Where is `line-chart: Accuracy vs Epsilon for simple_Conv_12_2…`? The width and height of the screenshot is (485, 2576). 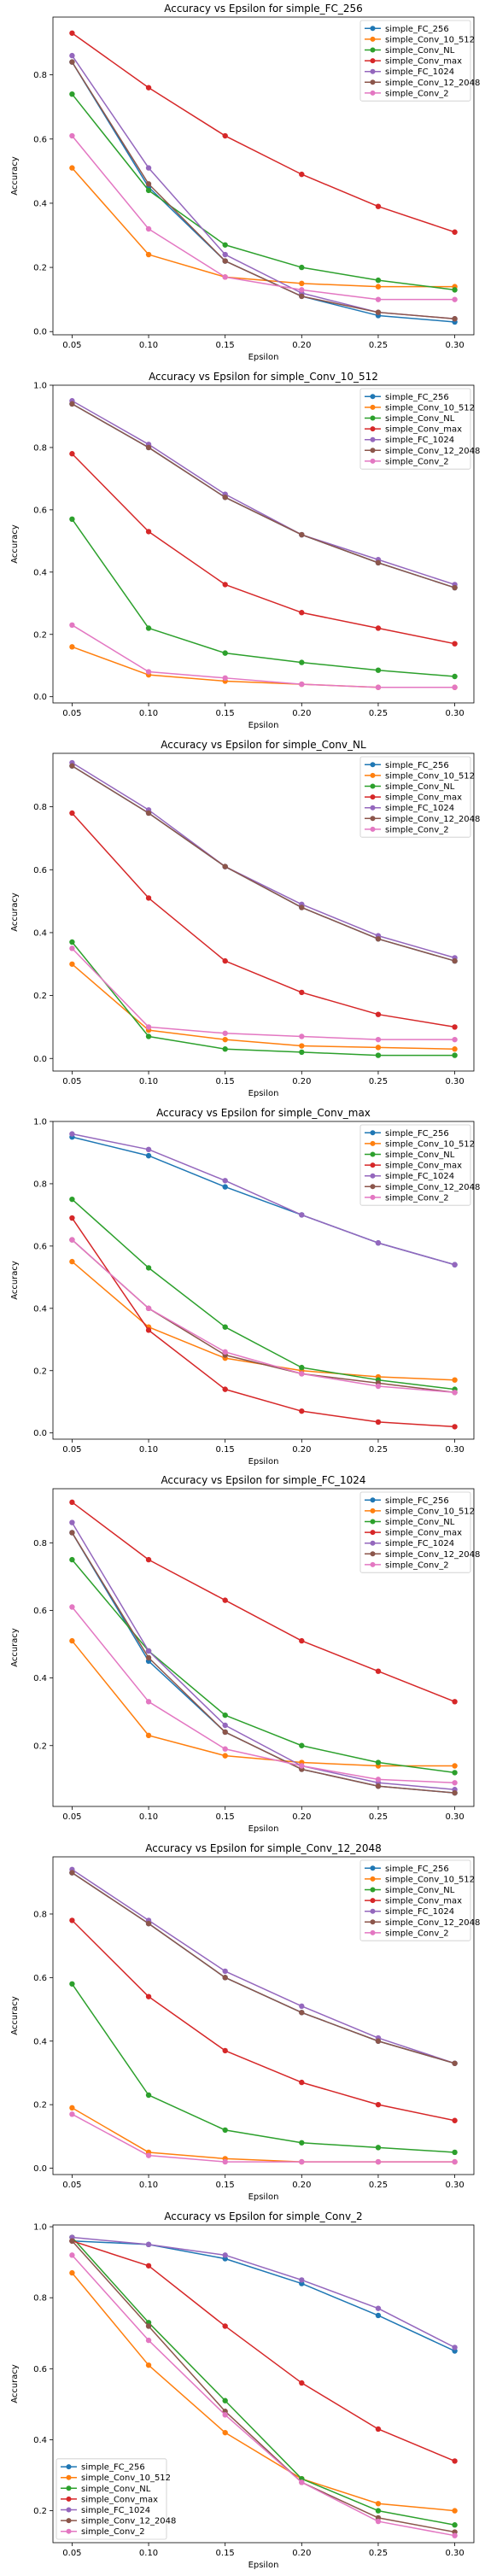
line-chart: Accuracy vs Epsilon for simple_Conv_12_2… is located at coordinates (245, 2022).